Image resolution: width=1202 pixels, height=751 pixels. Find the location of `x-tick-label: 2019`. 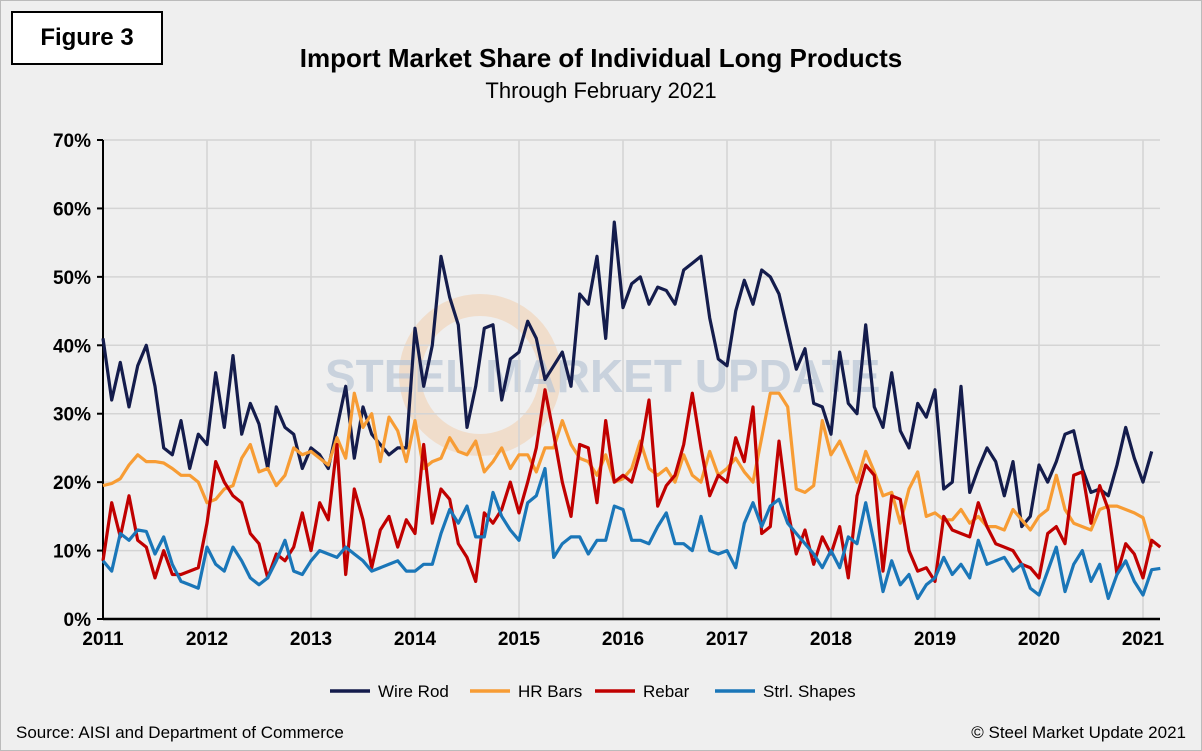

x-tick-label: 2019 is located at coordinates (935, 639).